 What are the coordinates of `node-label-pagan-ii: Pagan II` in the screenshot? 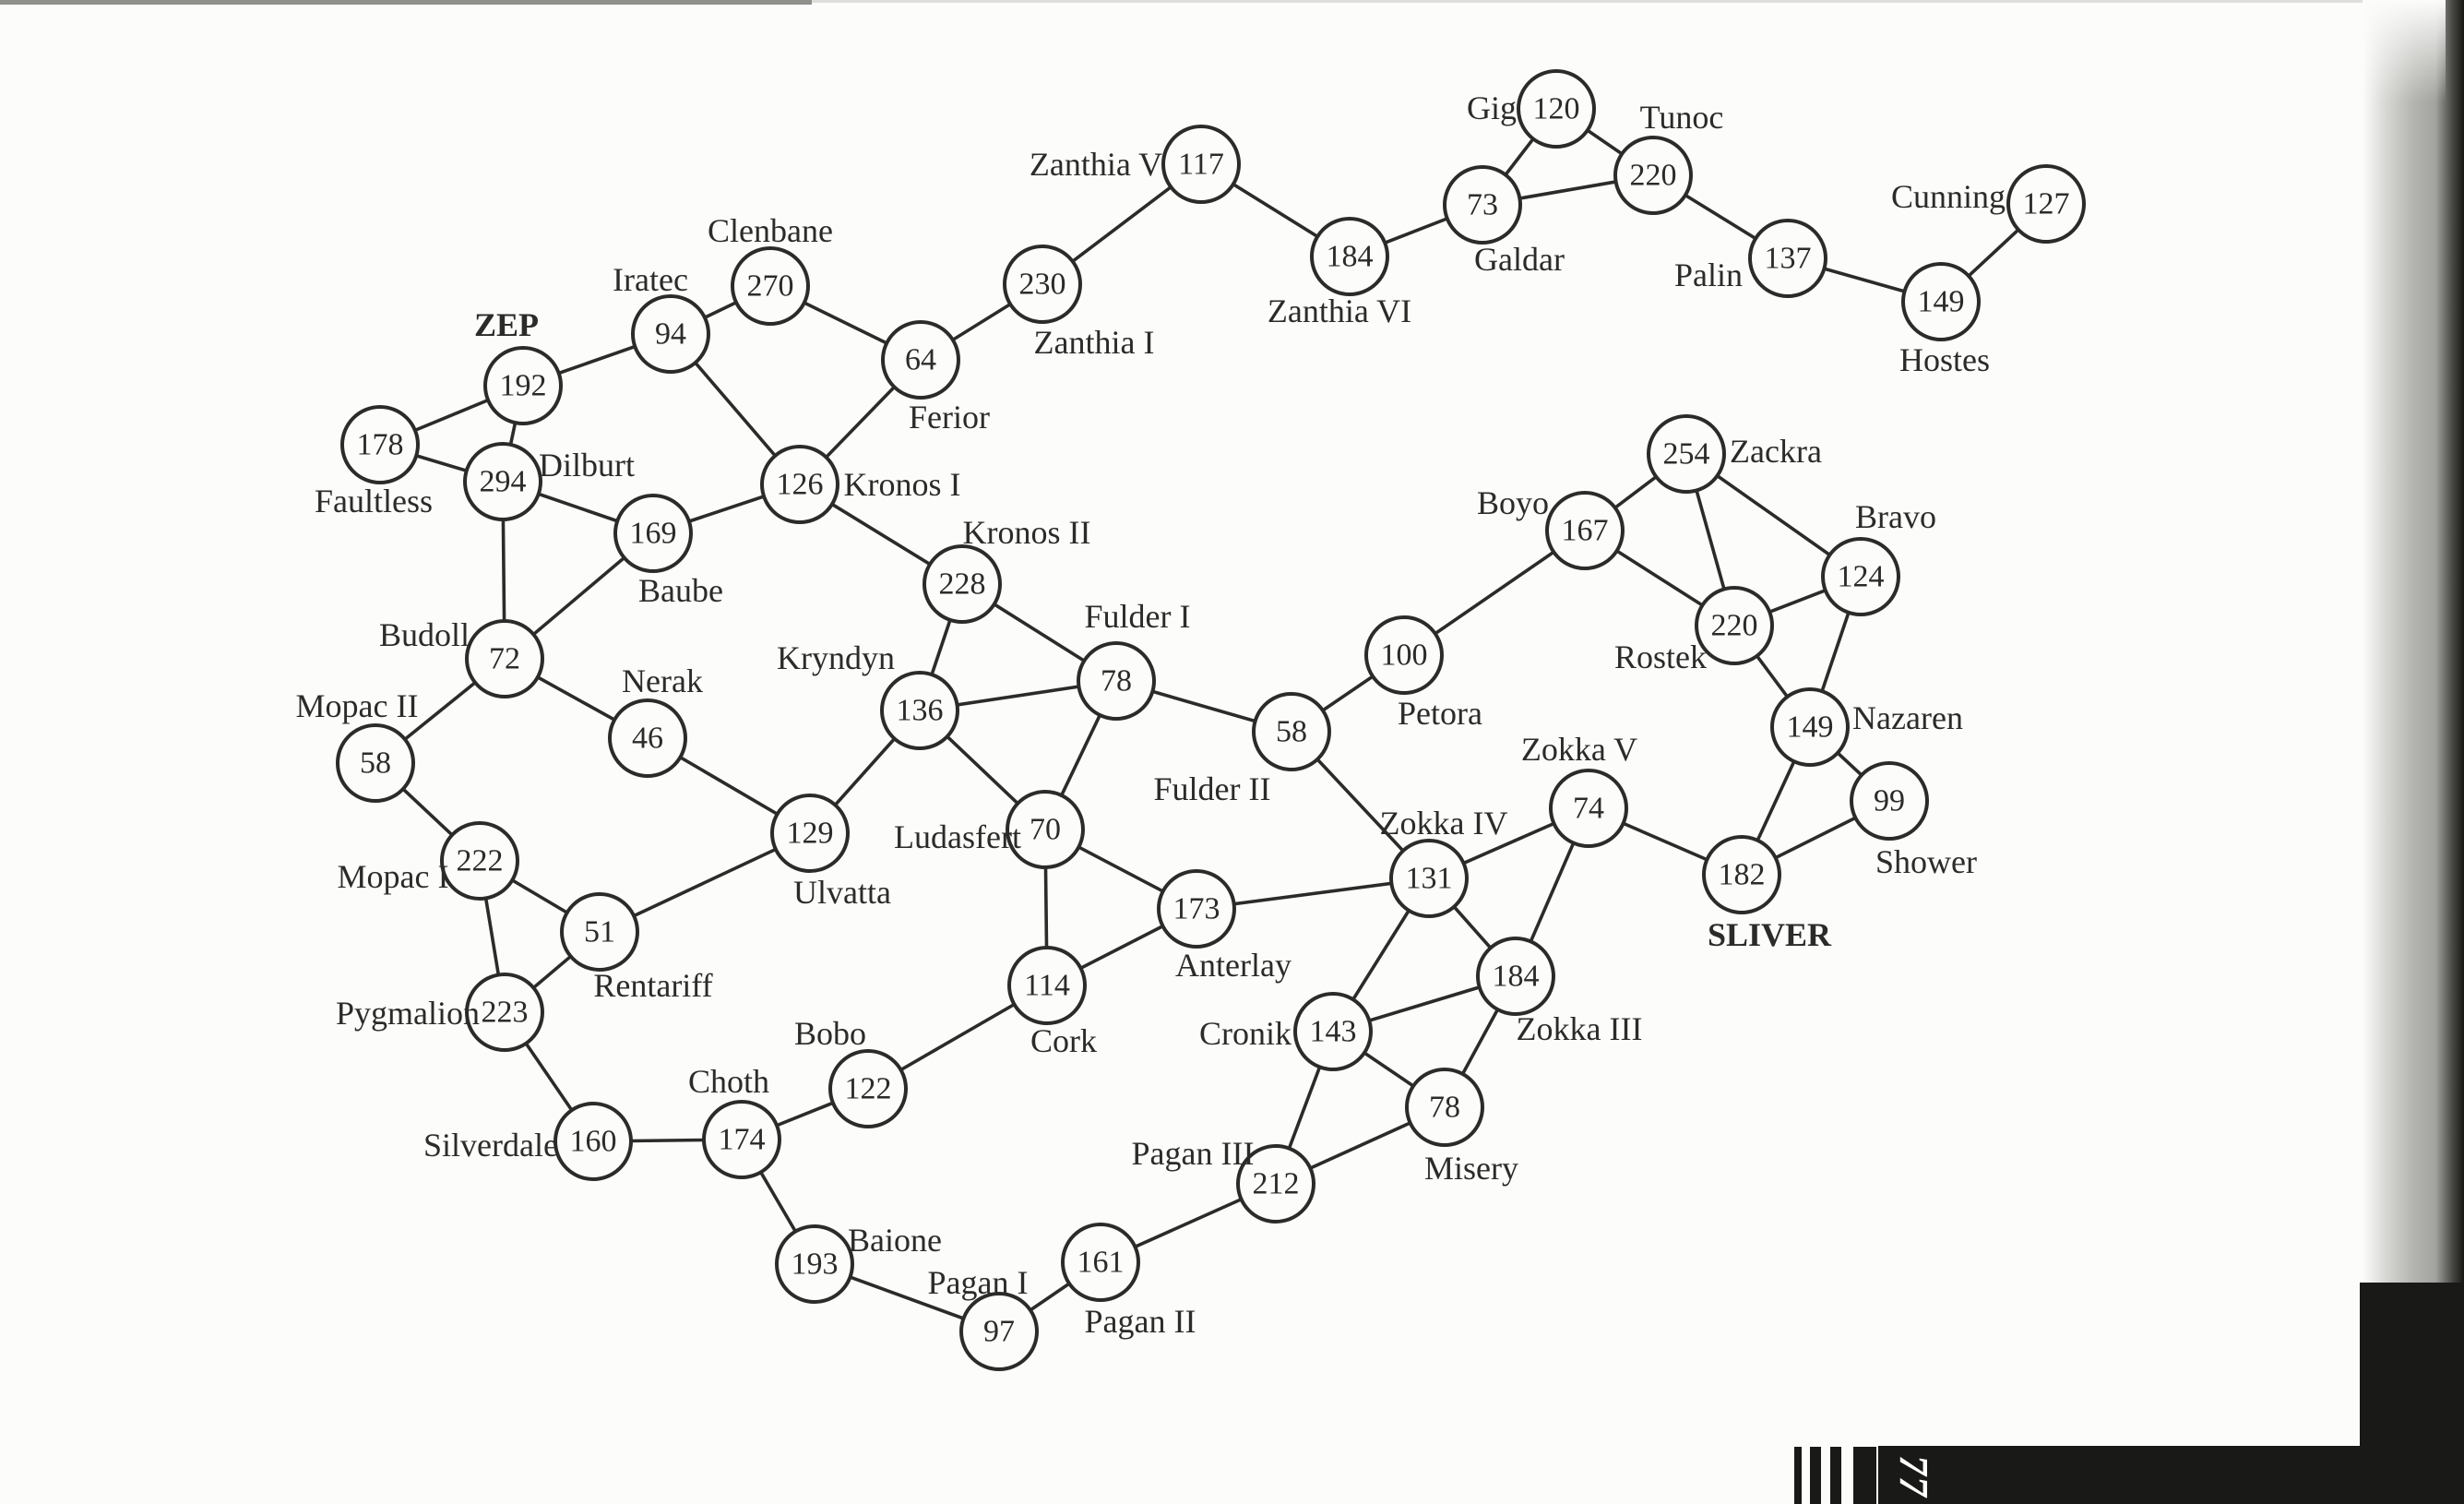 It's located at (1140, 1321).